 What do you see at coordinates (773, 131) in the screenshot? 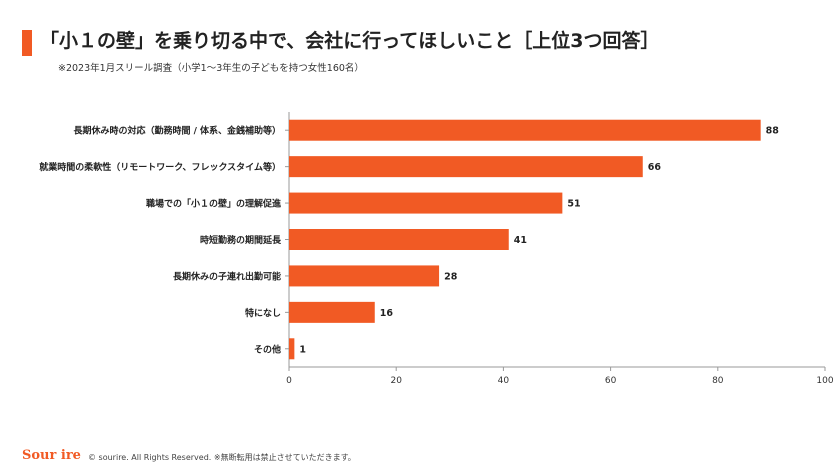
I see `data-label: 88` at bounding box center [773, 131].